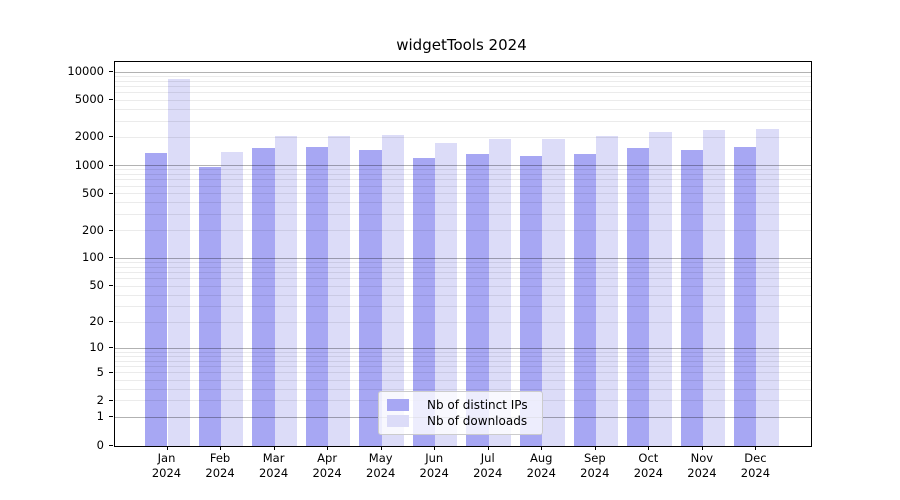 The width and height of the screenshot is (900, 500). What do you see at coordinates (100, 444) in the screenshot?
I see `y-tick-label-0: 0` at bounding box center [100, 444].